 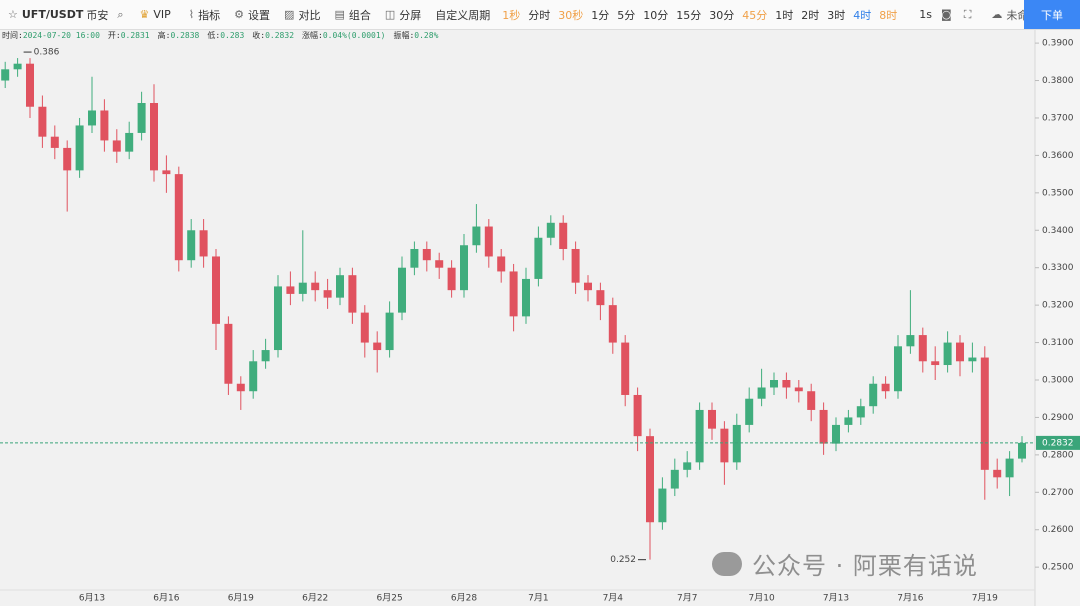 I want to click on split: 分屏, so click(x=410, y=15).